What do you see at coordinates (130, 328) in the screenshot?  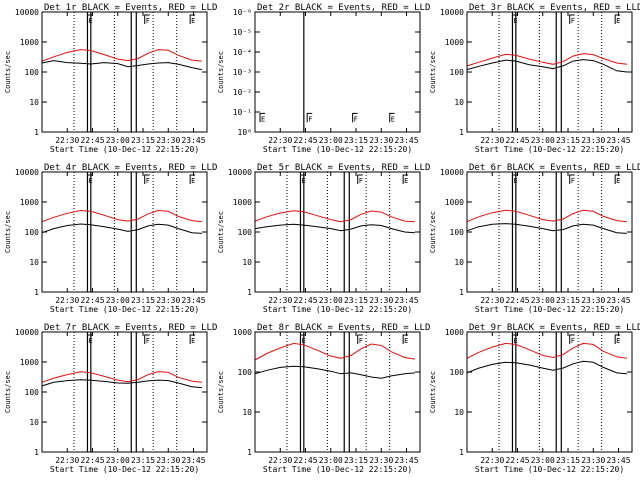 I see `panel-title: Det 7r BLACK = Events, RED = LLD` at bounding box center [130, 328].